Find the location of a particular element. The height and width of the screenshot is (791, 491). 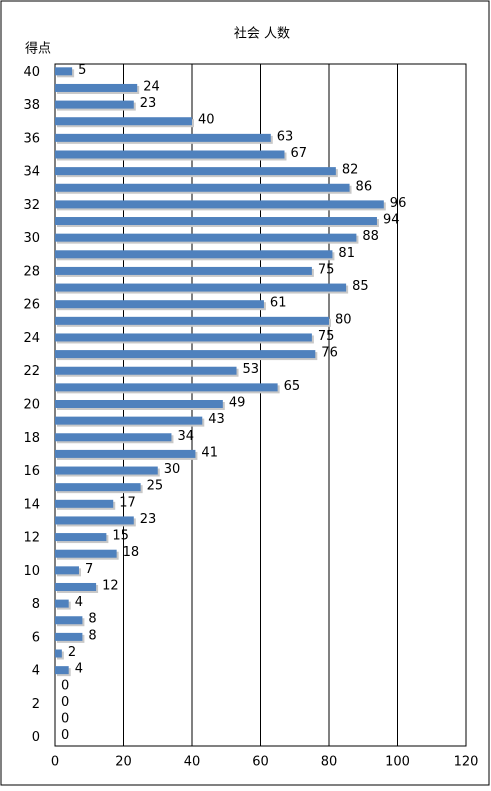

y-tick-label: 8 is located at coordinates (36, 604).